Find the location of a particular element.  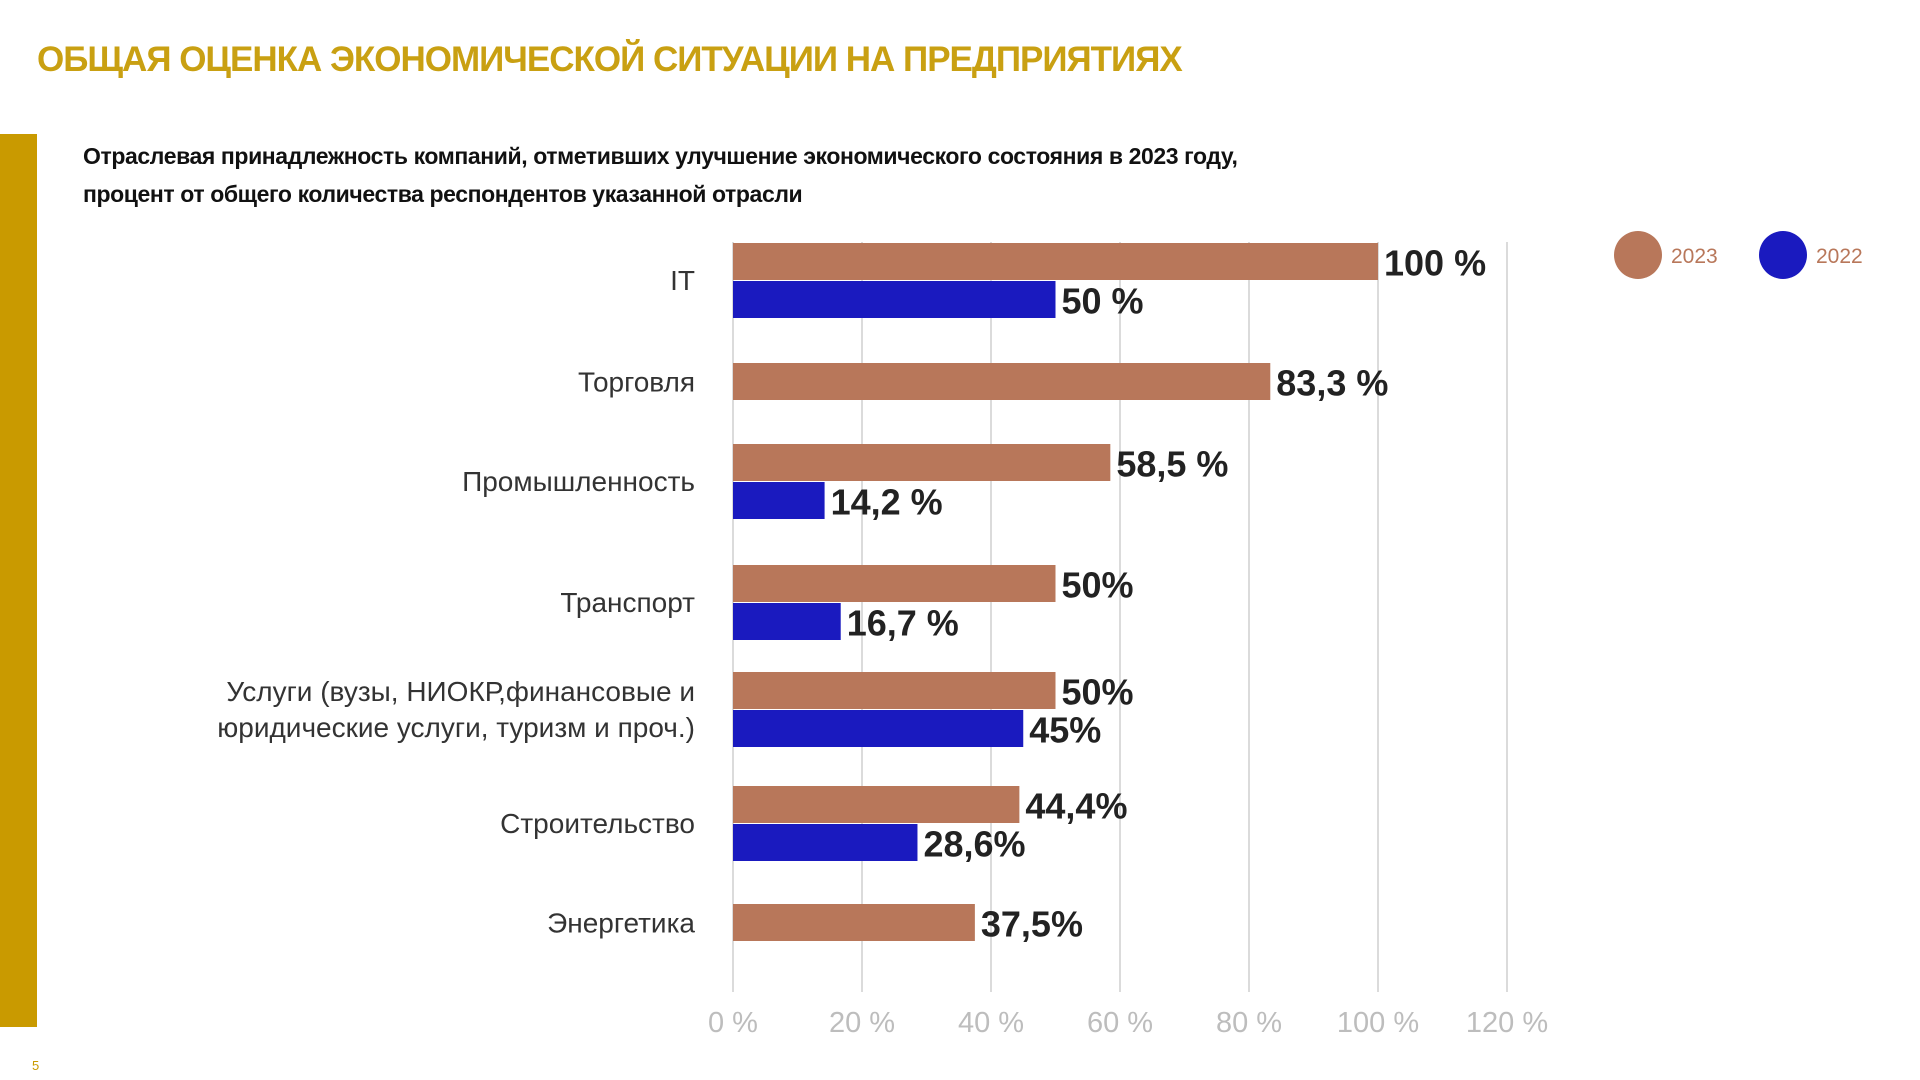

x-tick-label: 60 % is located at coordinates (1120, 1023).